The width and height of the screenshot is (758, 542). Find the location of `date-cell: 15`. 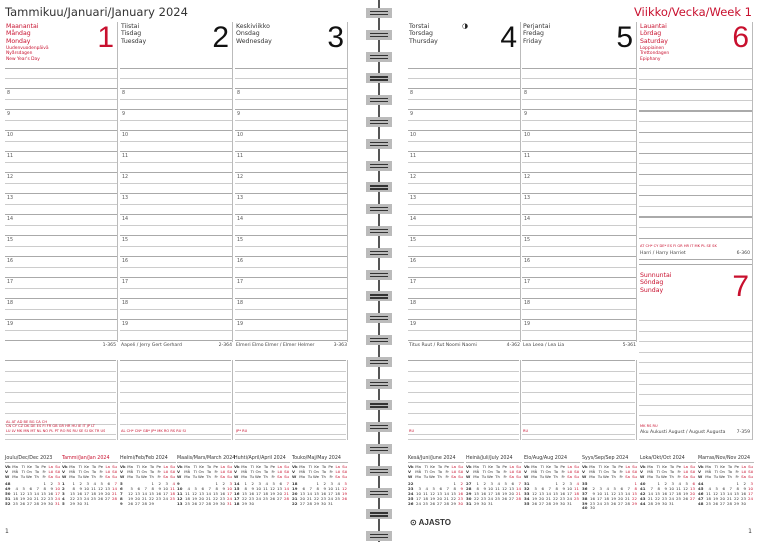

date-cell: 15 is located at coordinates (634, 493).